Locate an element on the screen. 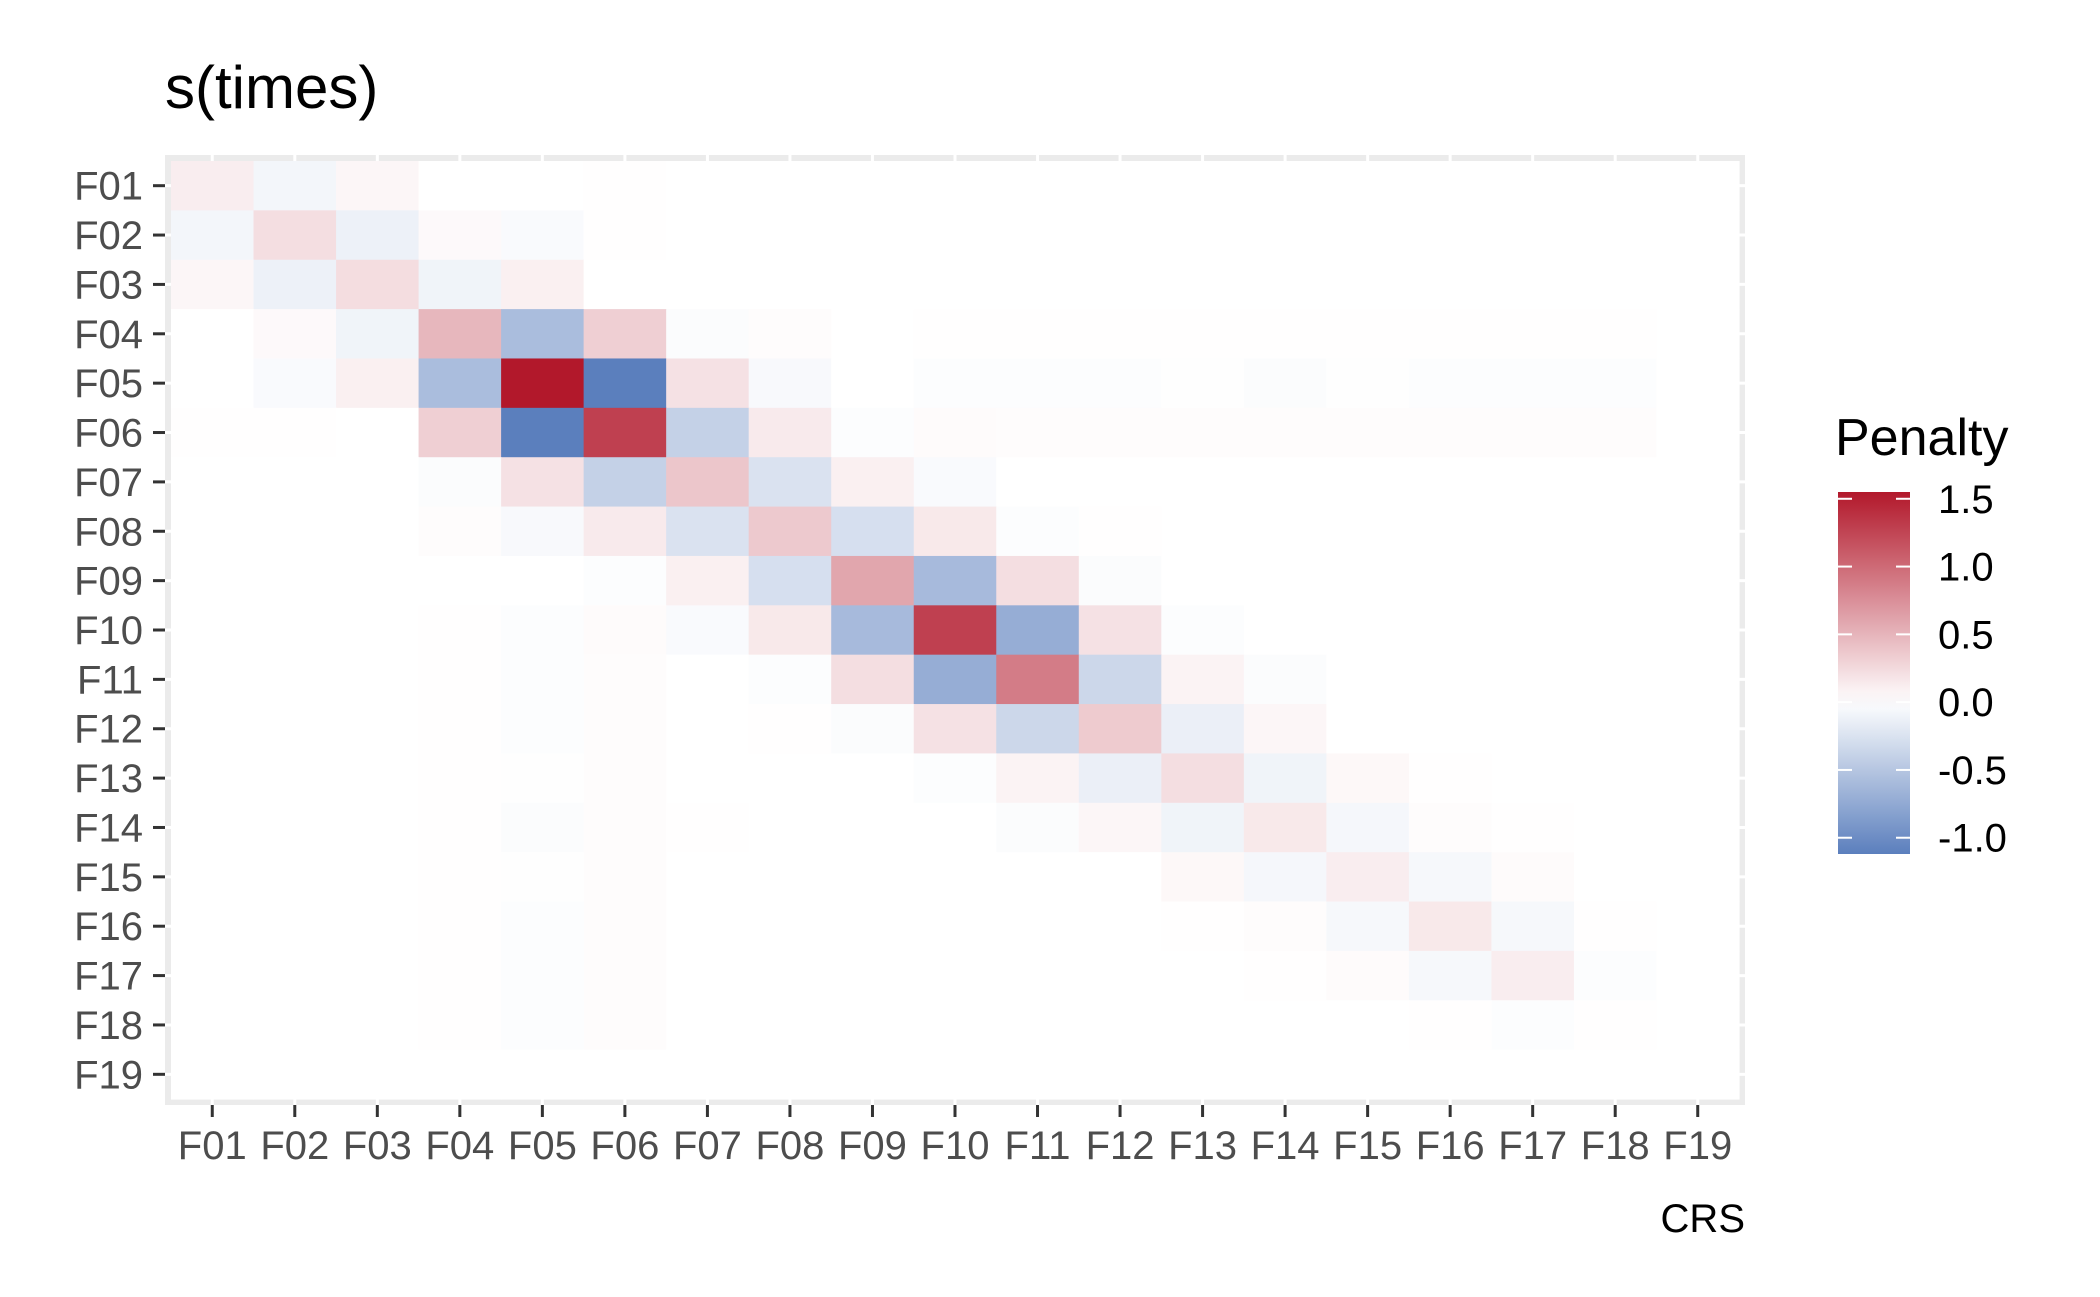 Image resolution: width=2100 pixels, height=1297 pixels. legend-label: -0.5 is located at coordinates (1972, 771).